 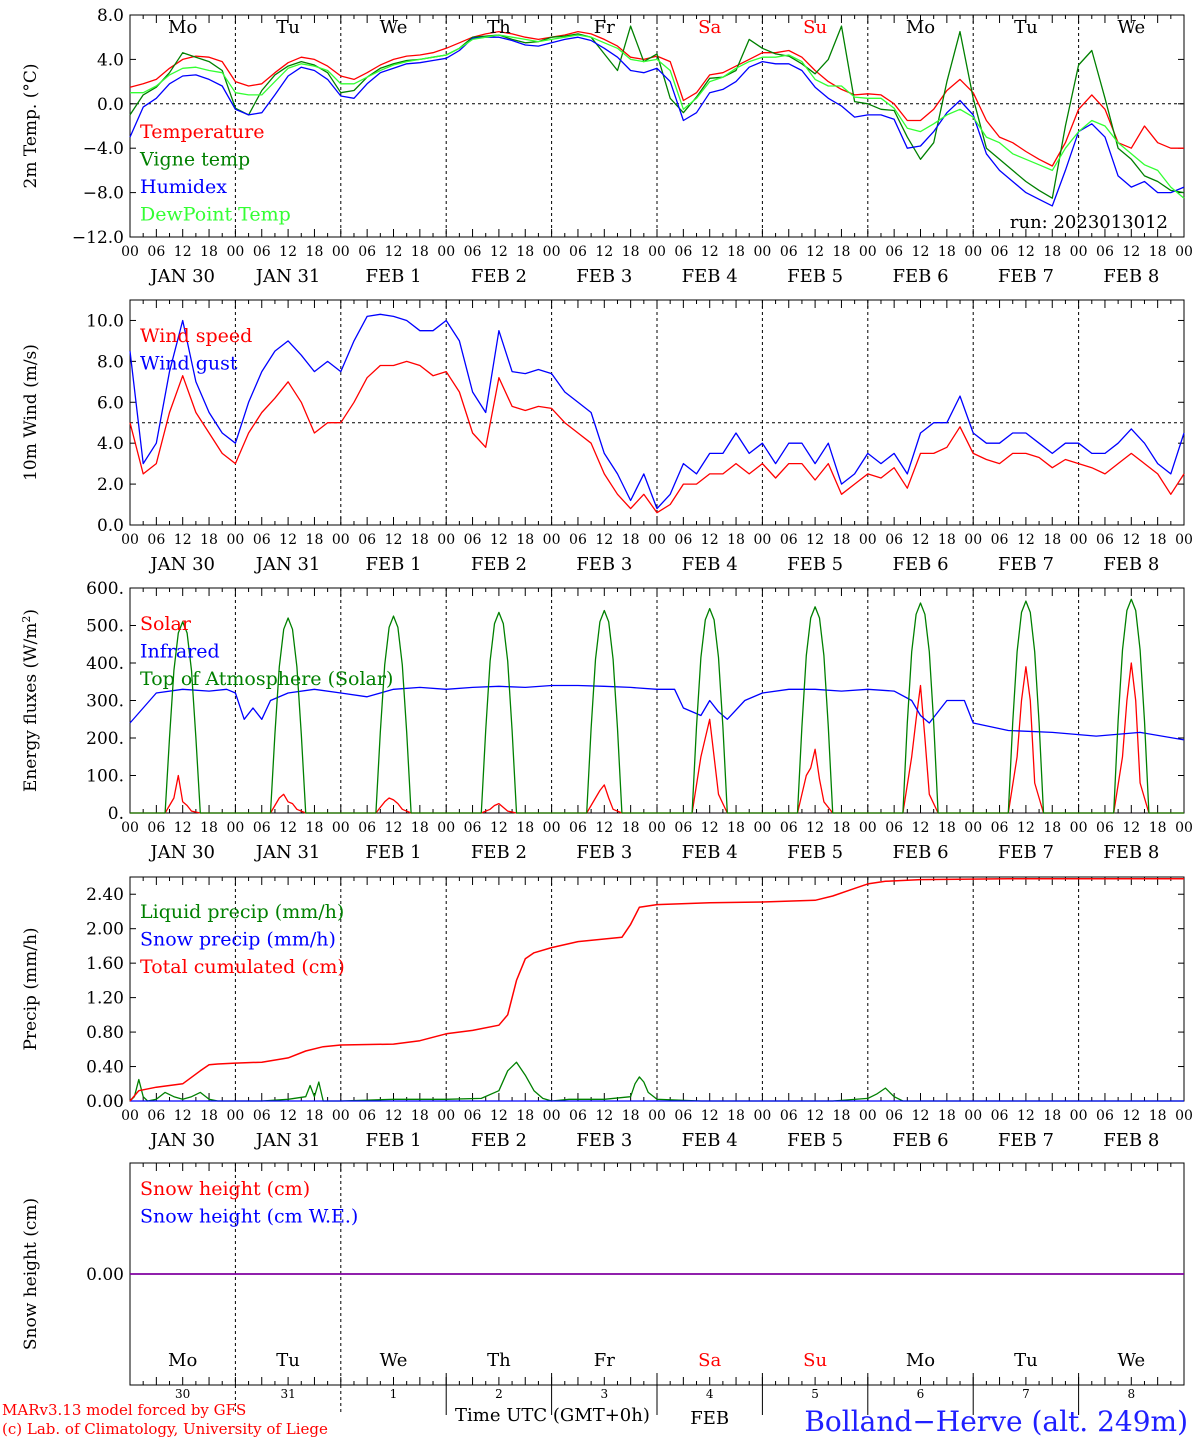 I want to click on date-label: JAN 30, so click(x=181, y=564).